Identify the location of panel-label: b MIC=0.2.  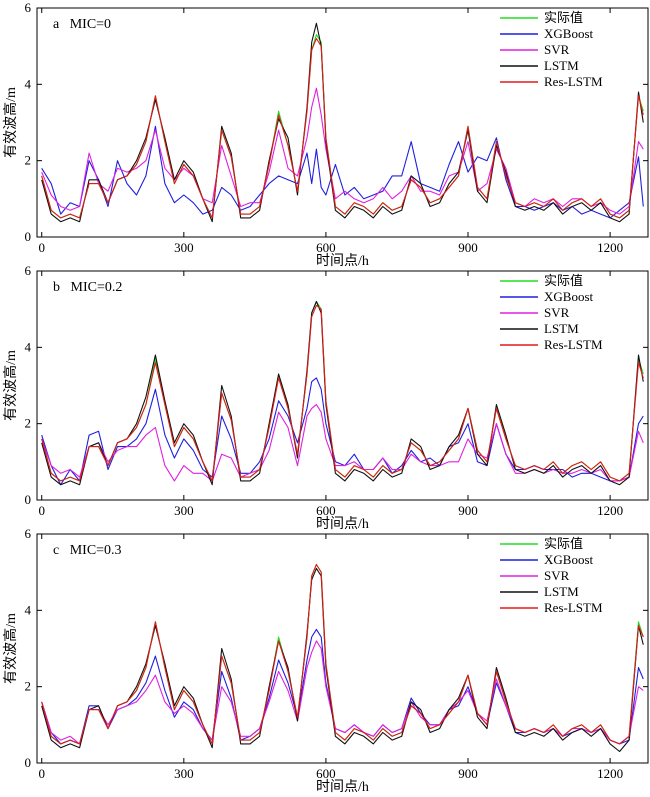
(87, 287).